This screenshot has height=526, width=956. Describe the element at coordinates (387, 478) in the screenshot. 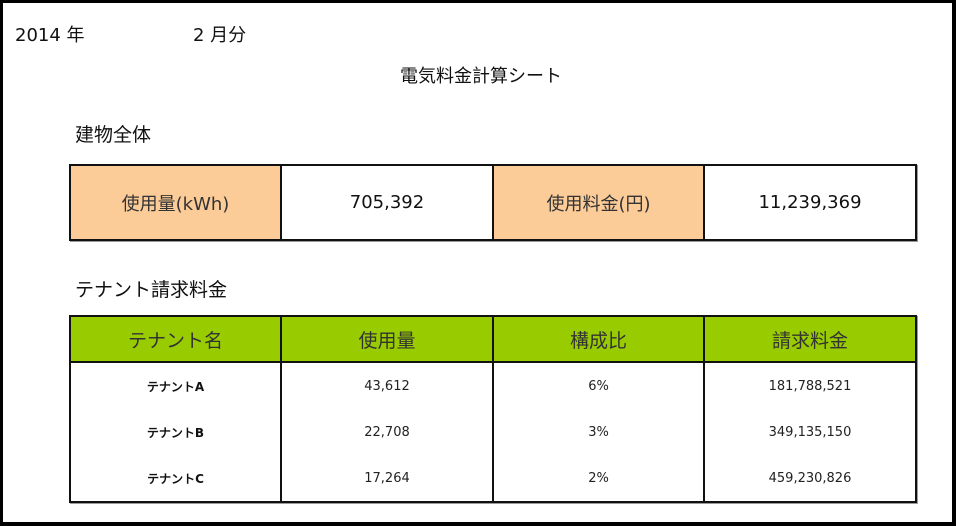

I see `tenant-usage-cell: 17,264` at that location.